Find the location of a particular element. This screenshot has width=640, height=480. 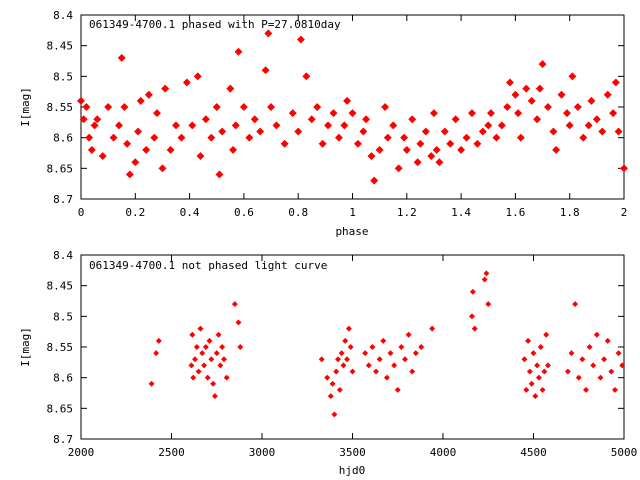

x-tick-label: 2 is located at coordinates (624, 212).